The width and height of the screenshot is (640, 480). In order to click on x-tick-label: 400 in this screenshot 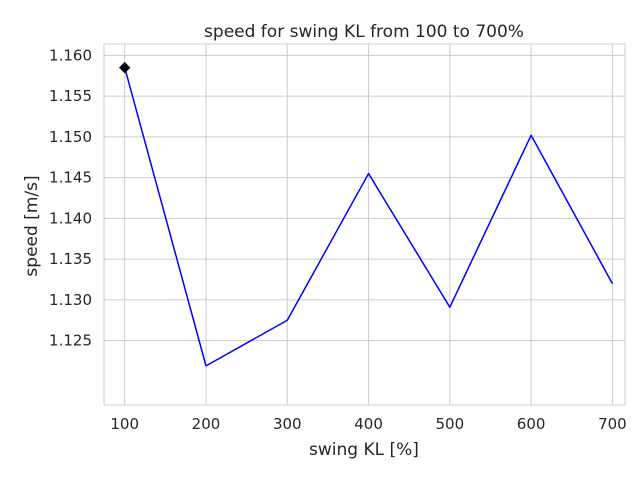, I will do `click(368, 424)`.